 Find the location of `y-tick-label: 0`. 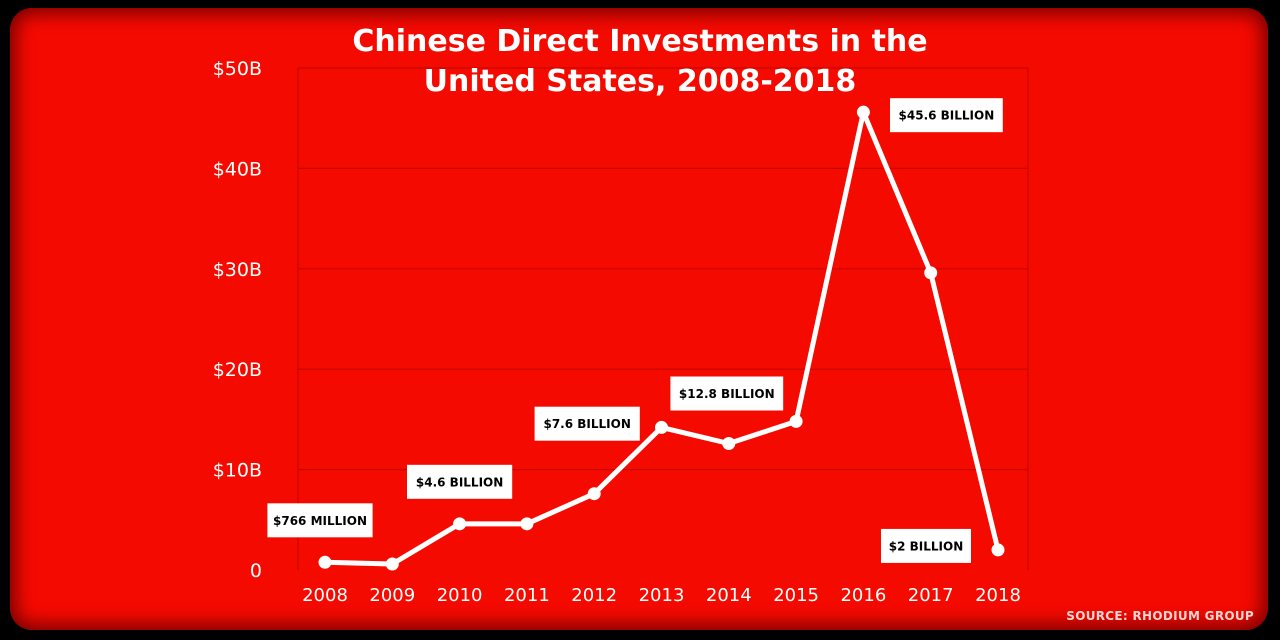

y-tick-label: 0 is located at coordinates (256, 571).